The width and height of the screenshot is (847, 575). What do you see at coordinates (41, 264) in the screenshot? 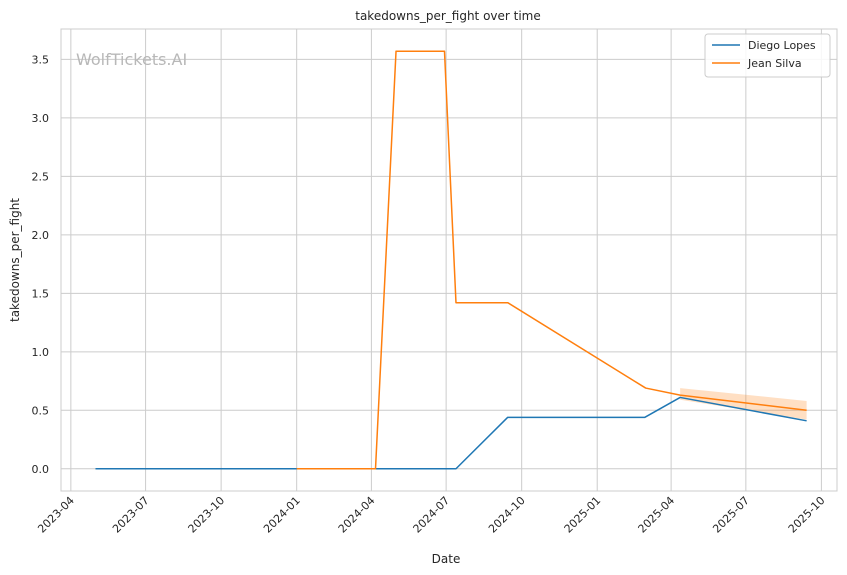
I see `y-tick-labels: 0.0 0.5 1.0 1.5 2.0 2.5 3.0 3.5` at bounding box center [41, 264].